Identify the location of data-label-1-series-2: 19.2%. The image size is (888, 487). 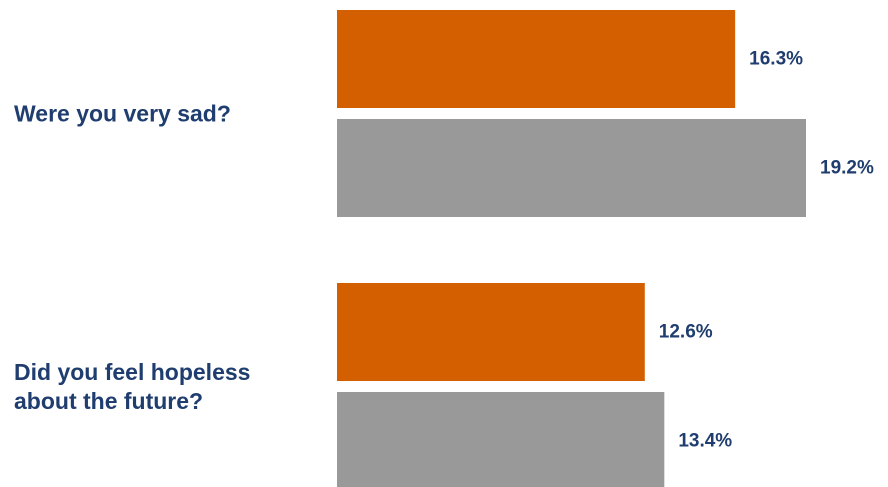
(847, 168).